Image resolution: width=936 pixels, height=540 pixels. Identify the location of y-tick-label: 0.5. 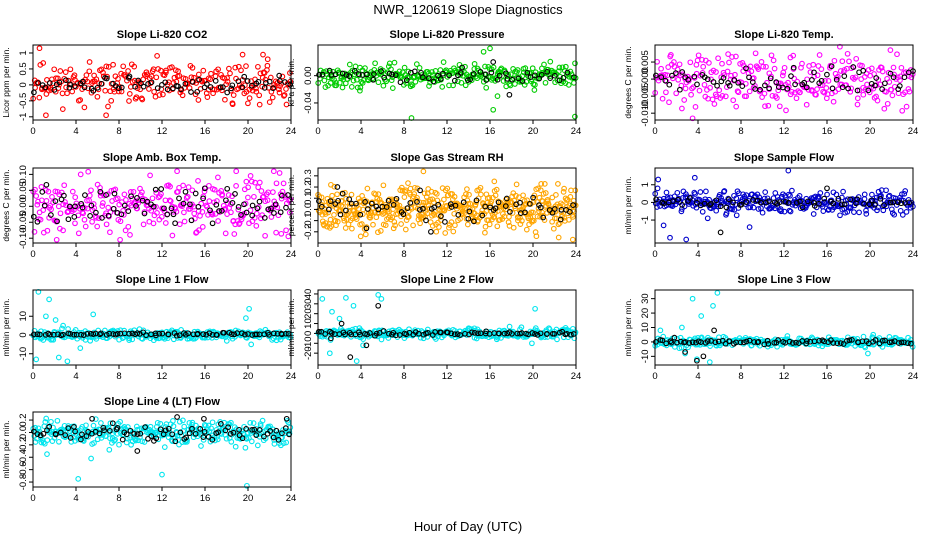
(23, 68).